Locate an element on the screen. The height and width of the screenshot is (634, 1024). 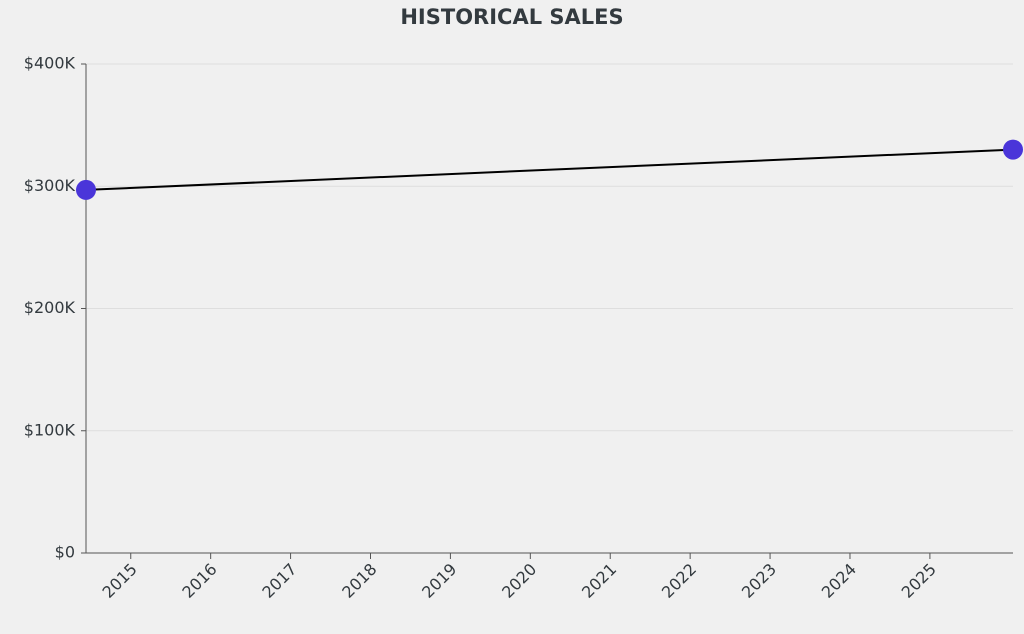
y-tick-label: $0 is located at coordinates (65, 552).